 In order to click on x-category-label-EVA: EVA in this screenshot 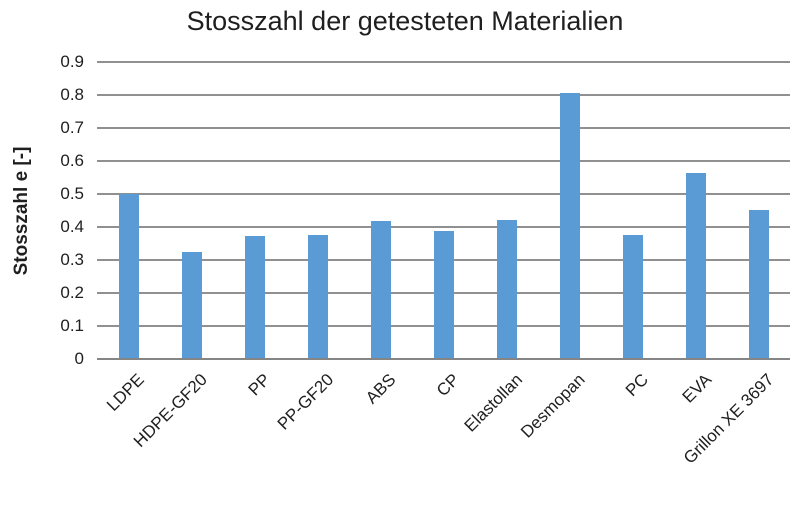, I will do `click(696, 388)`.